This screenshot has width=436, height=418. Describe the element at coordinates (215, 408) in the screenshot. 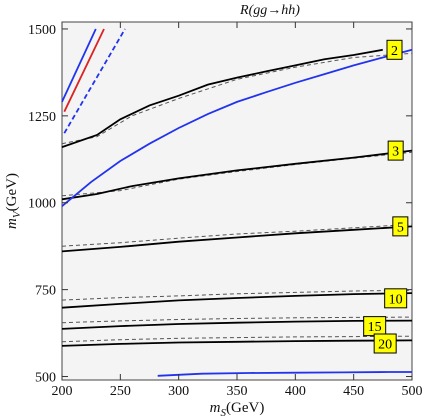

I see `x-axis-title-main: m` at that location.